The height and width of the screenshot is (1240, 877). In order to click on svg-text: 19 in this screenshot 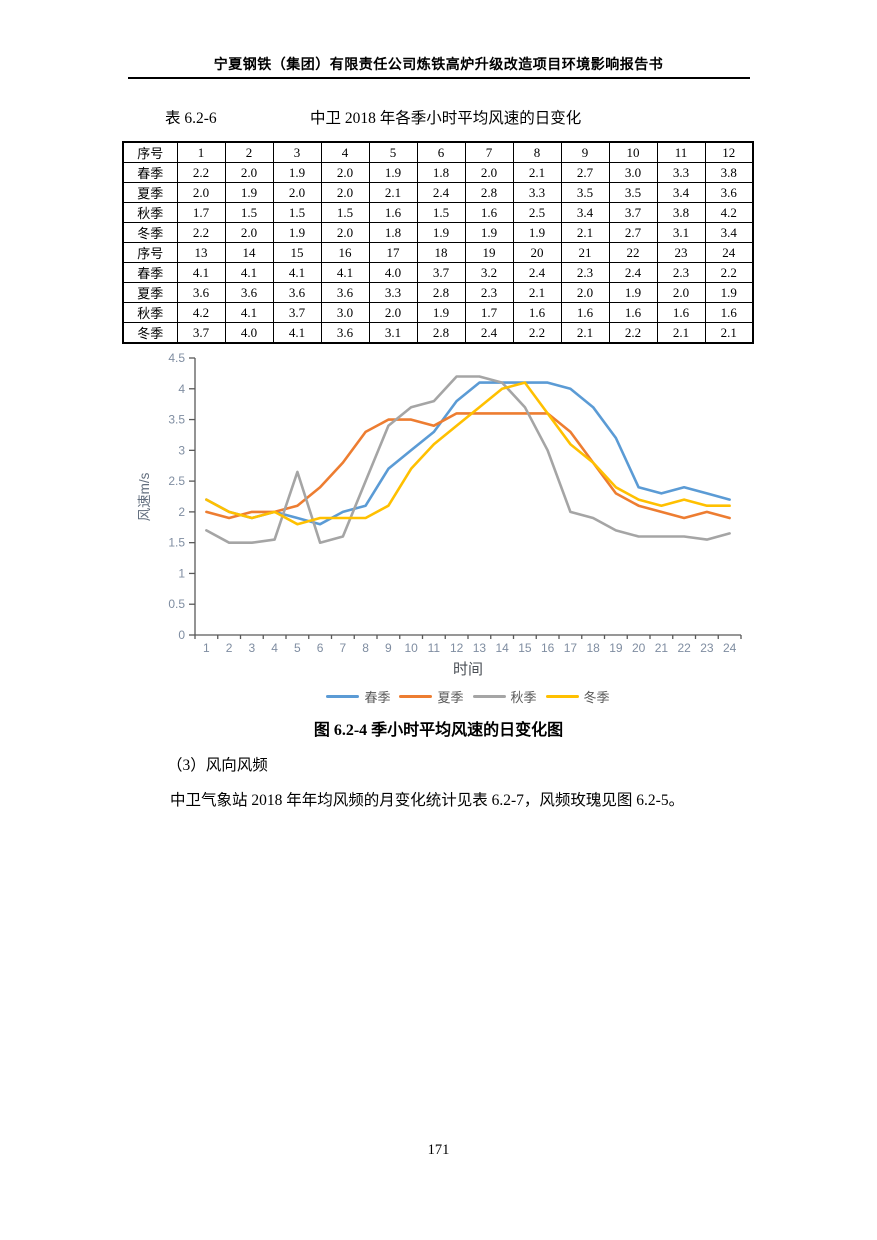, I will do `click(616, 647)`.